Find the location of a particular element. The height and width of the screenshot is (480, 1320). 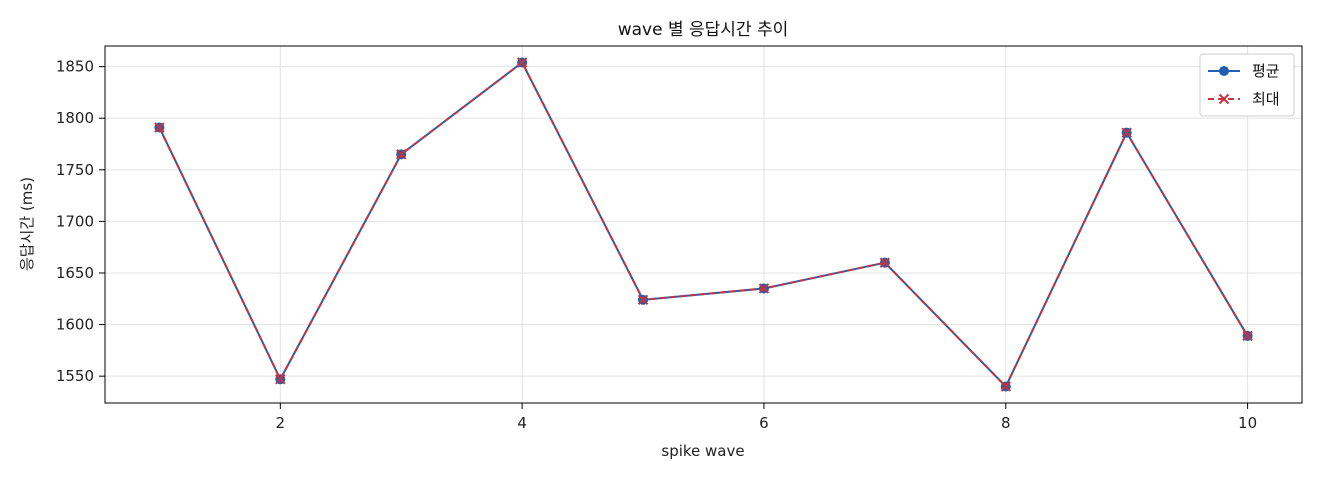

x-tick-label: 4 is located at coordinates (522, 423).